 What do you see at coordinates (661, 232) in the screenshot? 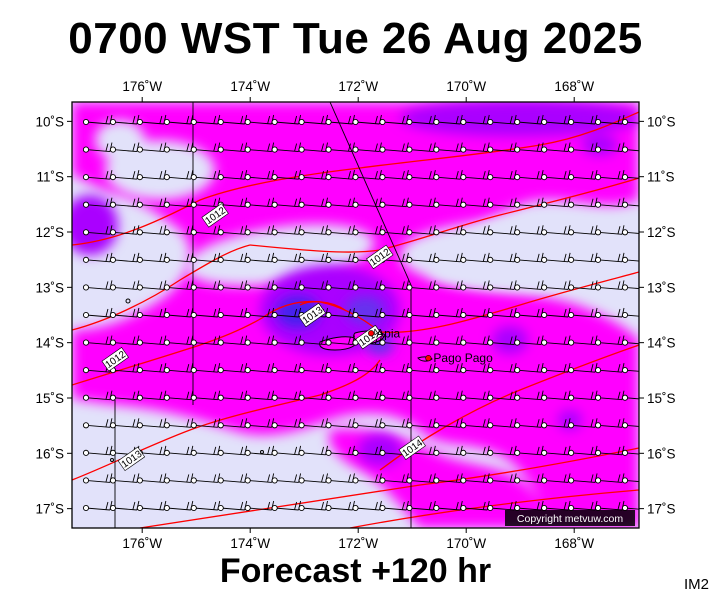
I see `lat-label-right: 12˚S` at bounding box center [661, 232].